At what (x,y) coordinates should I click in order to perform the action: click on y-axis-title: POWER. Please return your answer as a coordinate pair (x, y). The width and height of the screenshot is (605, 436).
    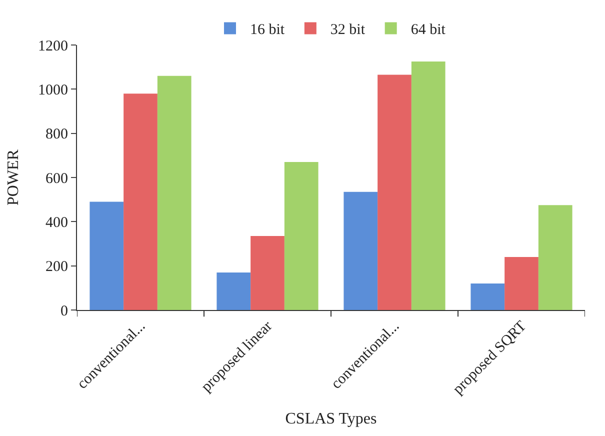
    Looking at the image, I should click on (13, 177).